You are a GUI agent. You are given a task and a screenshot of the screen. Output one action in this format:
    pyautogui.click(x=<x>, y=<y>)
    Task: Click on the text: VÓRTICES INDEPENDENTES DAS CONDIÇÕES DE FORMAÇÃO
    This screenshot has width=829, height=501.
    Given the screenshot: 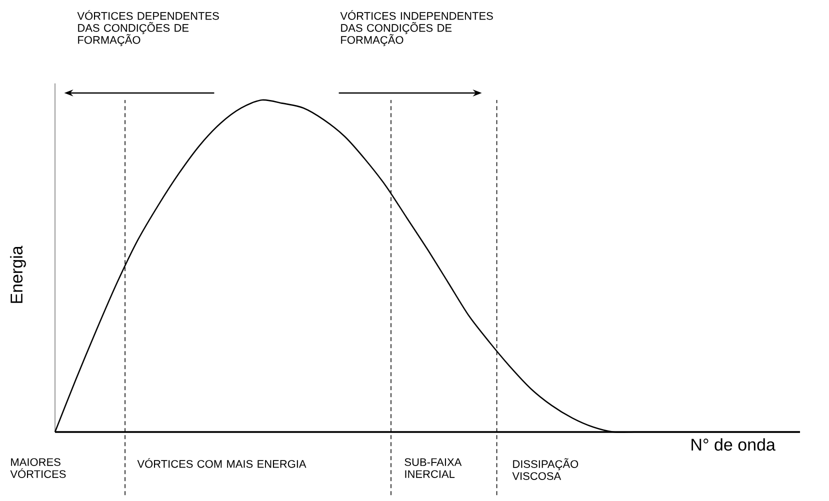 What is the action you would take?
    pyautogui.click(x=416, y=28)
    